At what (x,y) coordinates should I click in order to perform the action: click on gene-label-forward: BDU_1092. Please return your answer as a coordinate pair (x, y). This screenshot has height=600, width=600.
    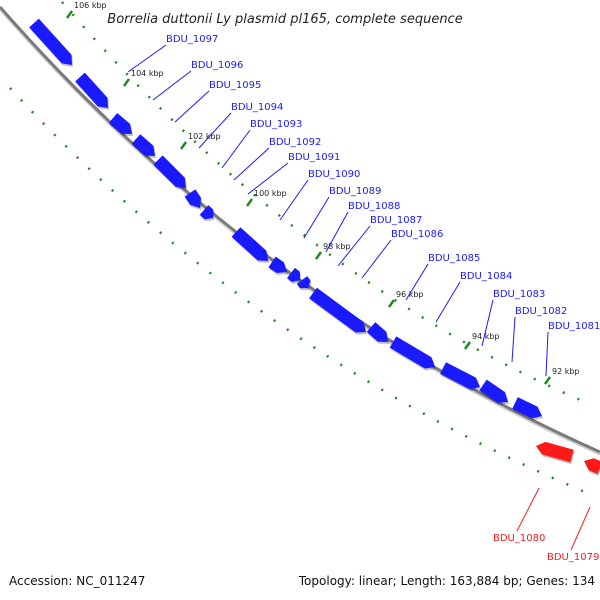
    Looking at the image, I should click on (295, 142).